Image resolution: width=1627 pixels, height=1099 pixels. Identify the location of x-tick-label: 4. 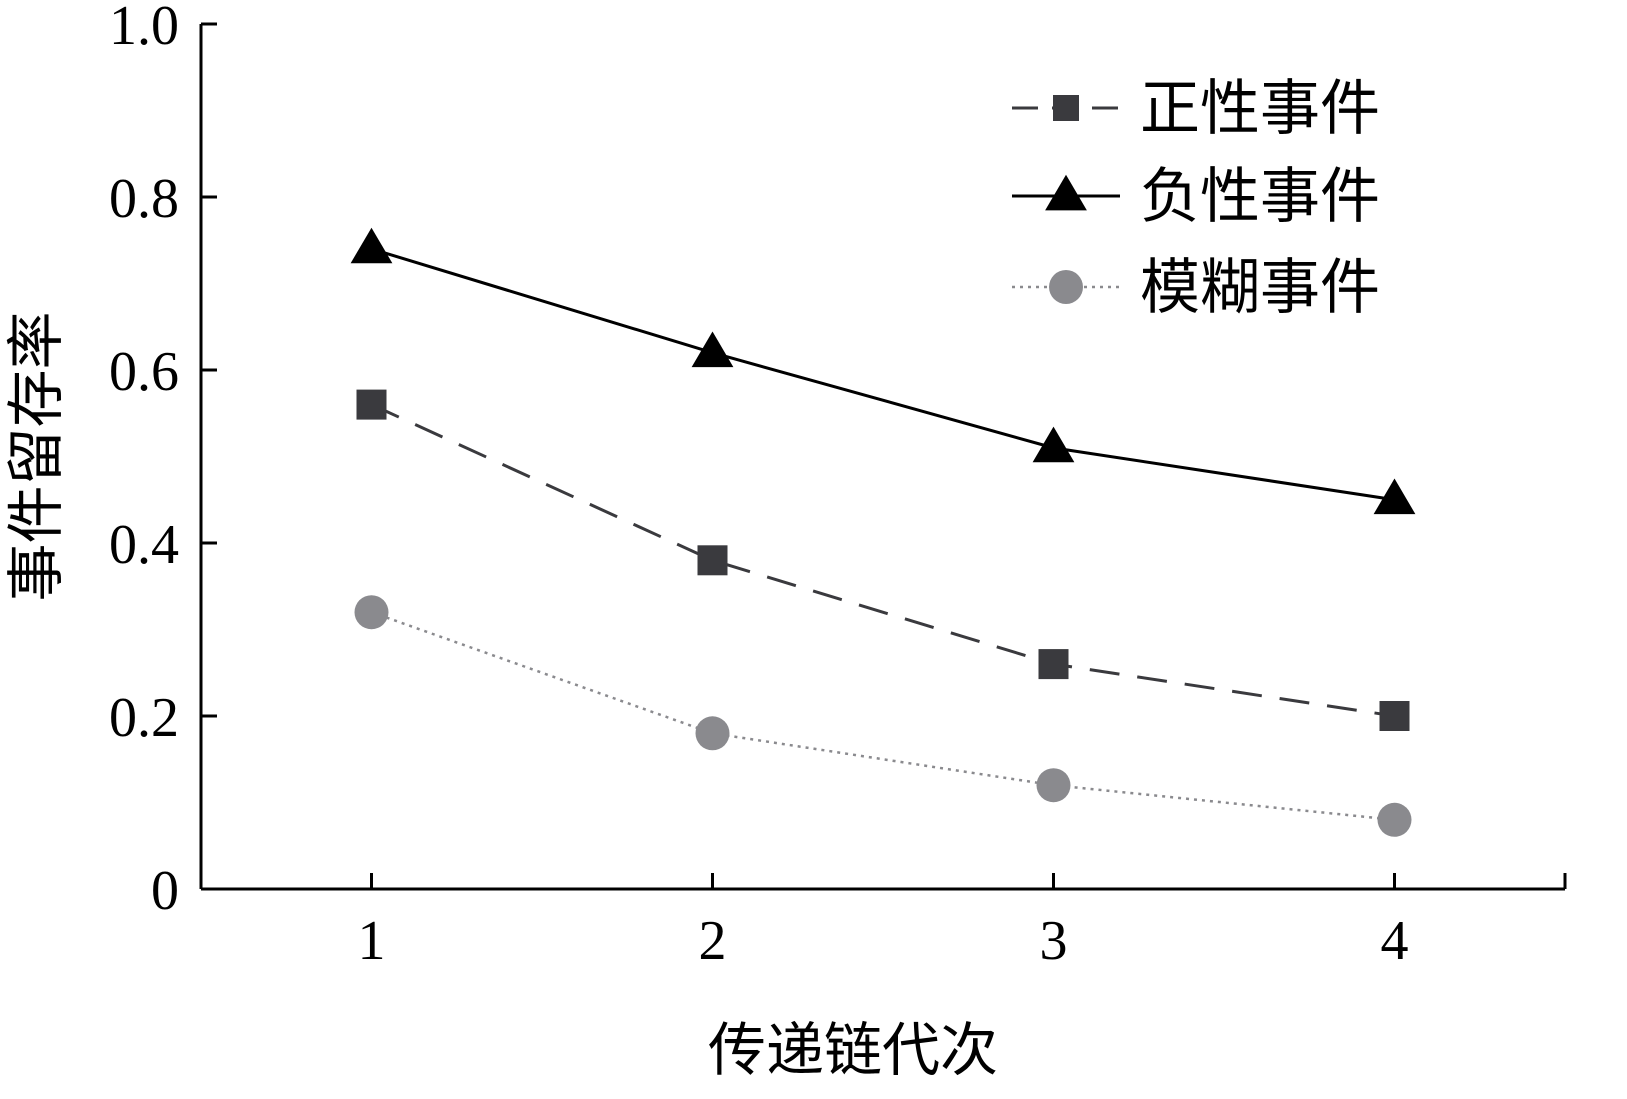
(1395, 941).